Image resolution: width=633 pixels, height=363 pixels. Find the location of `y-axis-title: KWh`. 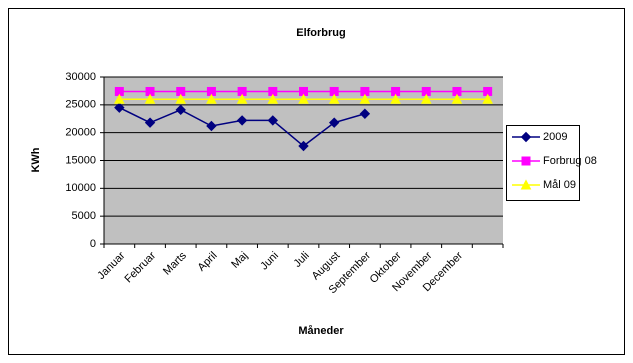

y-axis-title: KWh is located at coordinates (36, 159).